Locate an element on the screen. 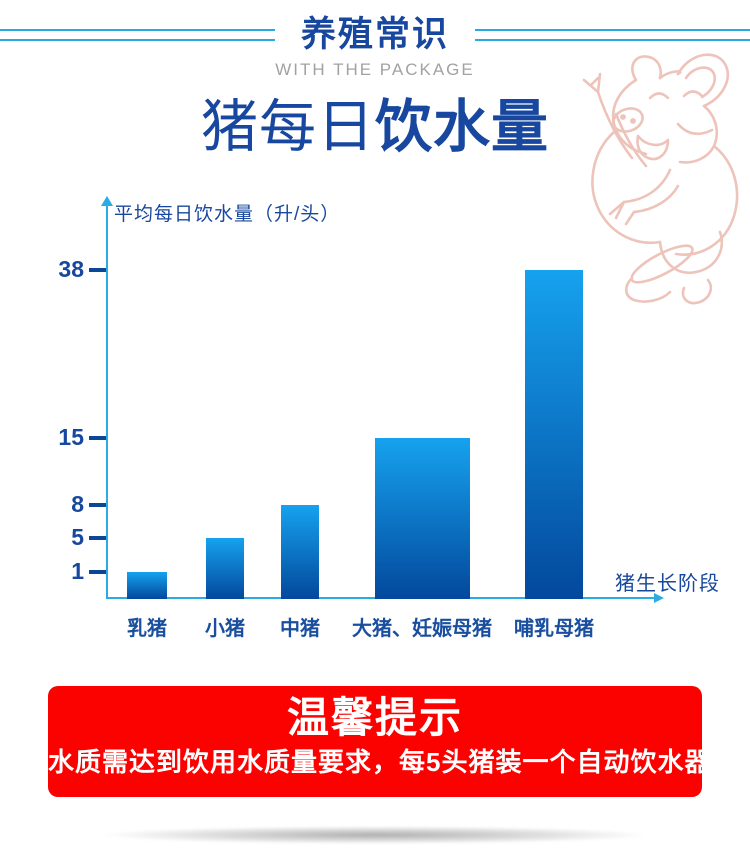 The width and height of the screenshot is (750, 860). category-label: 中猪 is located at coordinates (300, 629).